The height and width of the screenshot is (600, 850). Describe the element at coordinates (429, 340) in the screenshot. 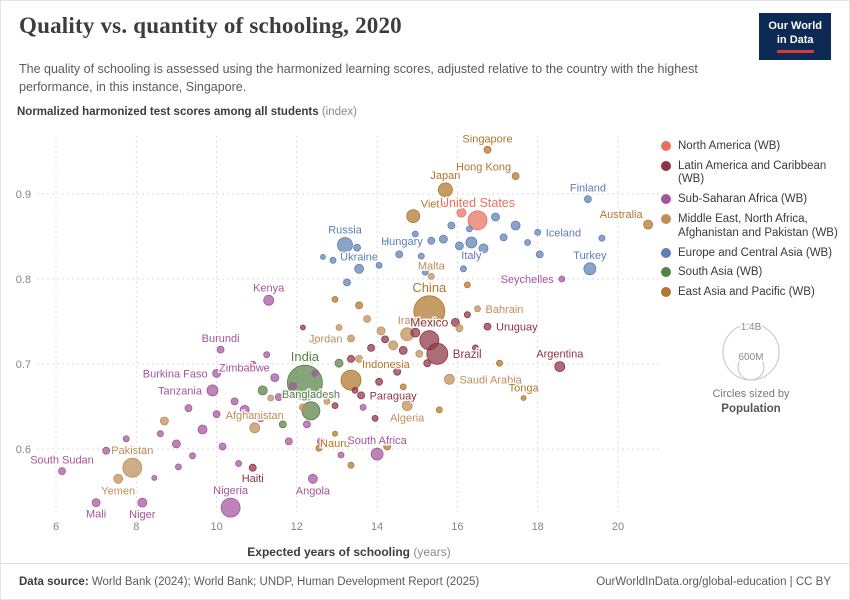

I see `data-point-mexico` at that location.